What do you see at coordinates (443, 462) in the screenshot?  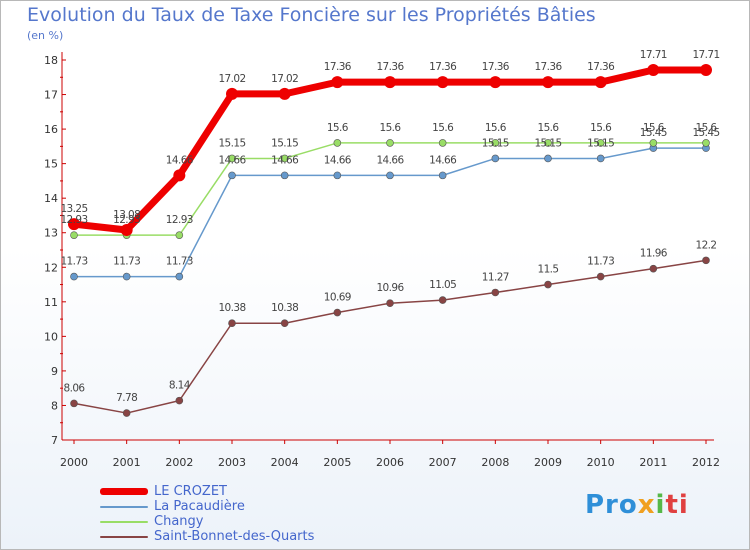 I see `x-tick-label: 2007` at bounding box center [443, 462].